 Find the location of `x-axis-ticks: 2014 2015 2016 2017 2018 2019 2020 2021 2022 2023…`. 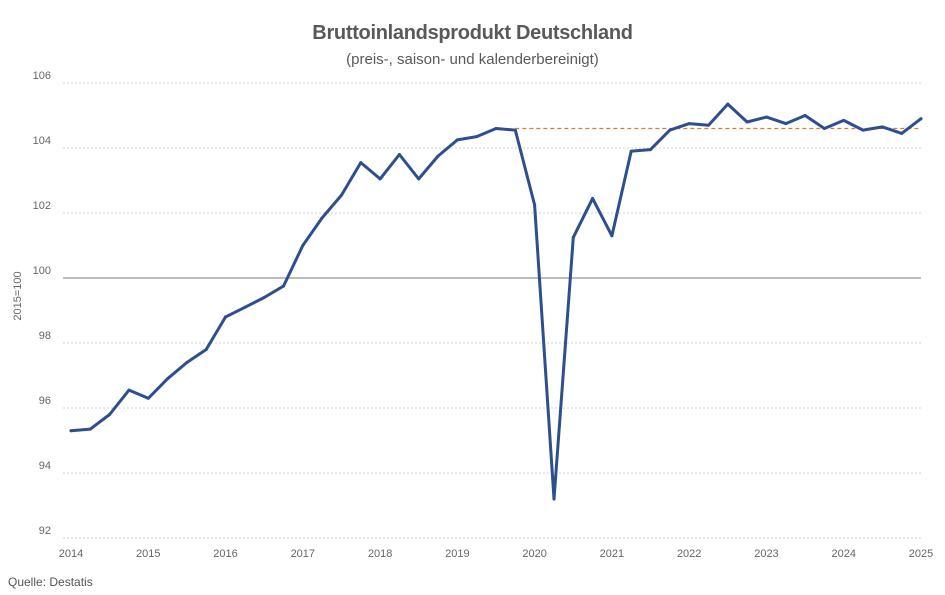

x-axis-ticks: 2014 2015 2016 2017 2018 2019 2020 2021 2022 2023… is located at coordinates (496, 554).